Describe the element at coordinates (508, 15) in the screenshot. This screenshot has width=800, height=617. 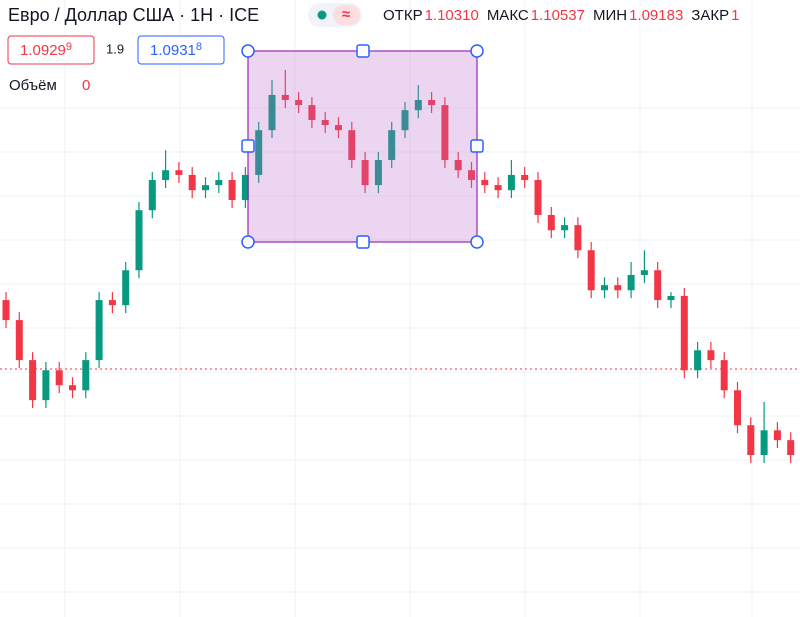
I see `ohlc-label: МАКС` at that location.